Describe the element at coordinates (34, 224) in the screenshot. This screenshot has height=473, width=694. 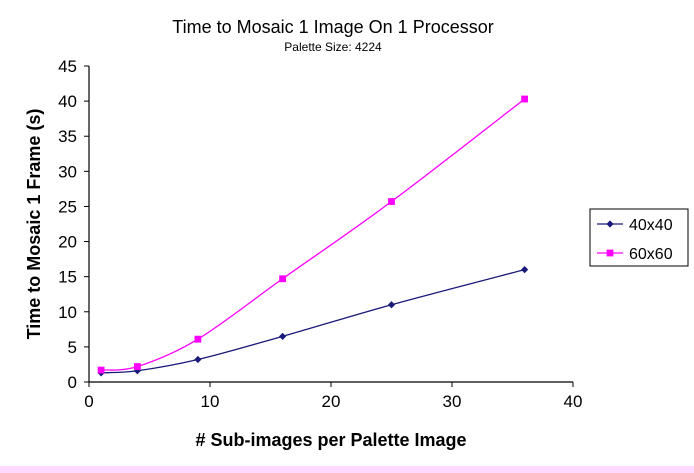
I see `y-axis-label: Time to Mosaic 1 Frame (s)` at that location.